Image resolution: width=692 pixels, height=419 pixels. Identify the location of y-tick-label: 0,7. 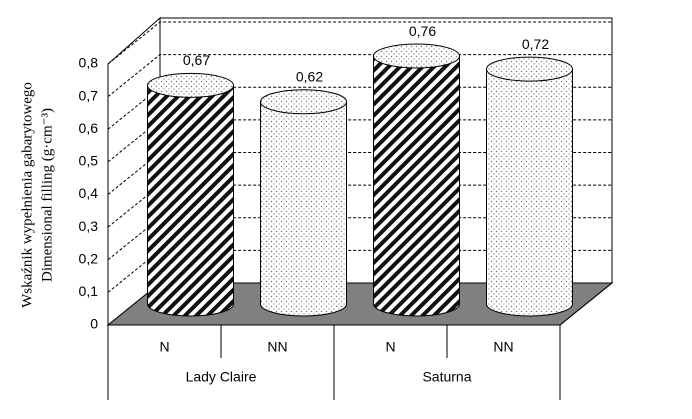
(89, 95).